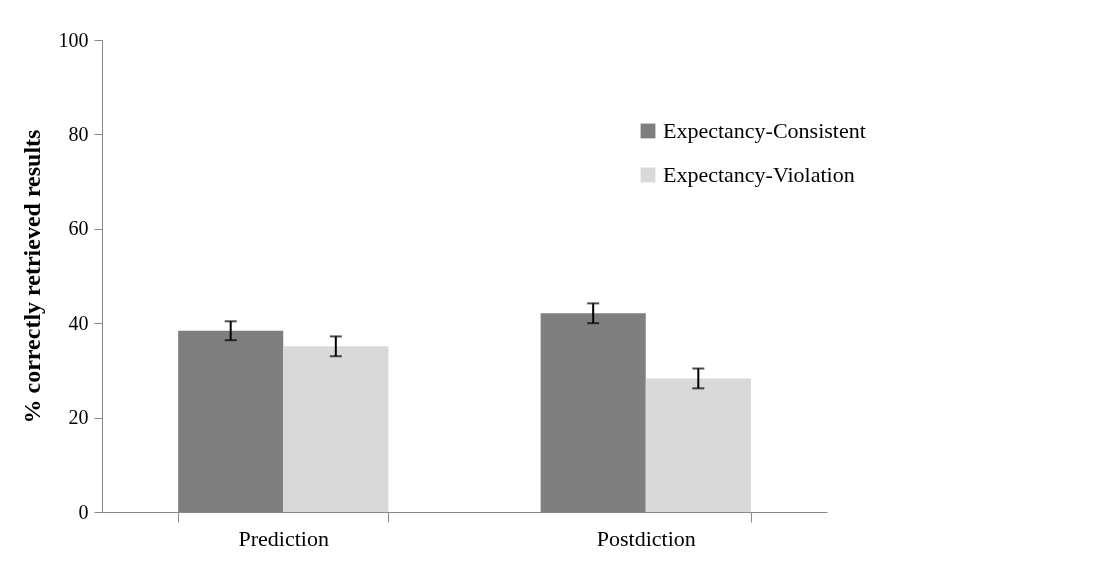 This screenshot has height=581, width=1101. Describe the element at coordinates (31, 276) in the screenshot. I see `y-axis-title: % correctly retrieved results` at that location.